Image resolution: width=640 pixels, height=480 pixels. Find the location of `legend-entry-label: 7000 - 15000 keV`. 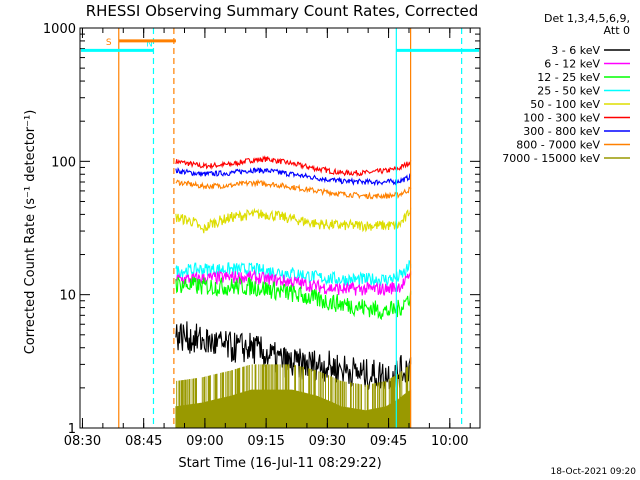

legend-entry-label: 7000 - 15000 keV is located at coordinates (551, 158).